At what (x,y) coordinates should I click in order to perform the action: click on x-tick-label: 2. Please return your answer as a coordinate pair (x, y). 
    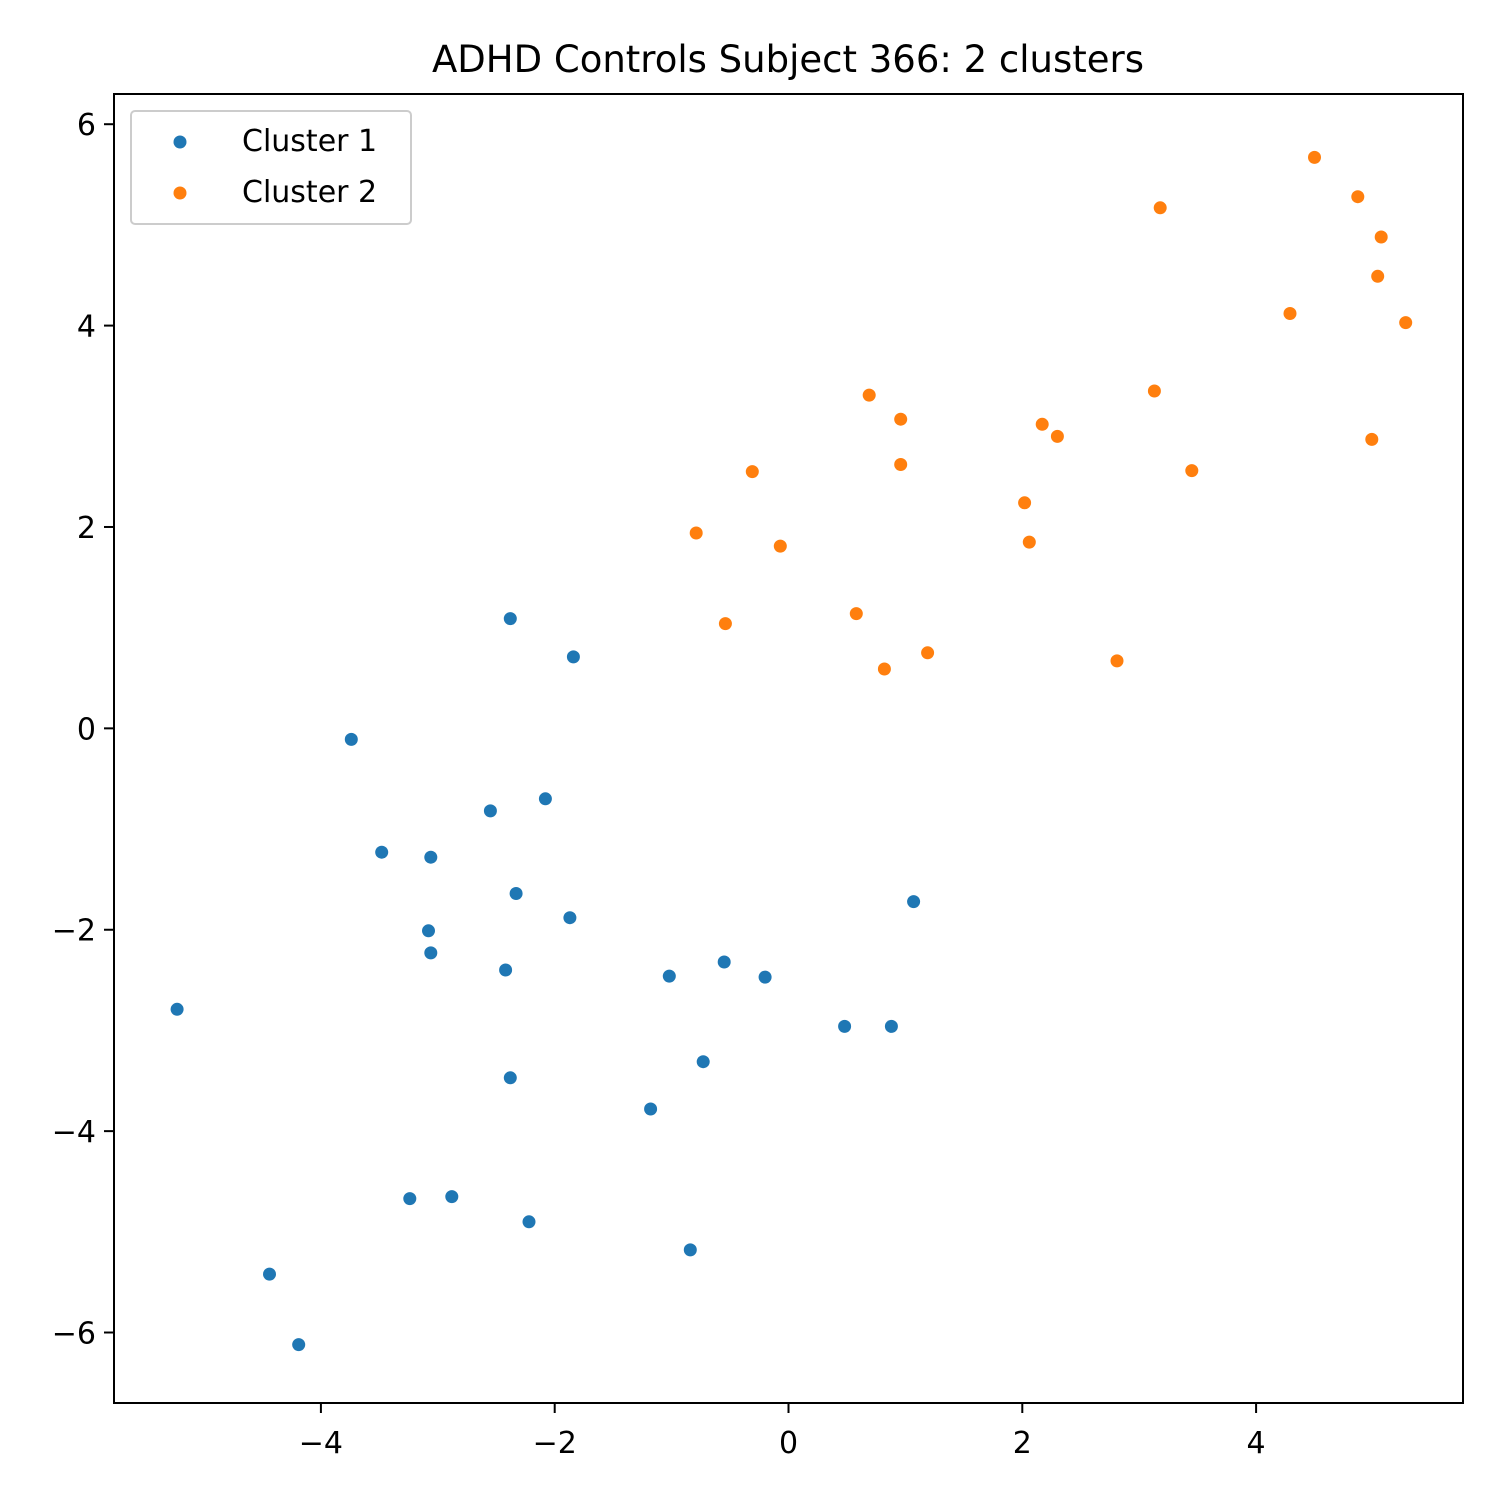
    Looking at the image, I should click on (1022, 1443).